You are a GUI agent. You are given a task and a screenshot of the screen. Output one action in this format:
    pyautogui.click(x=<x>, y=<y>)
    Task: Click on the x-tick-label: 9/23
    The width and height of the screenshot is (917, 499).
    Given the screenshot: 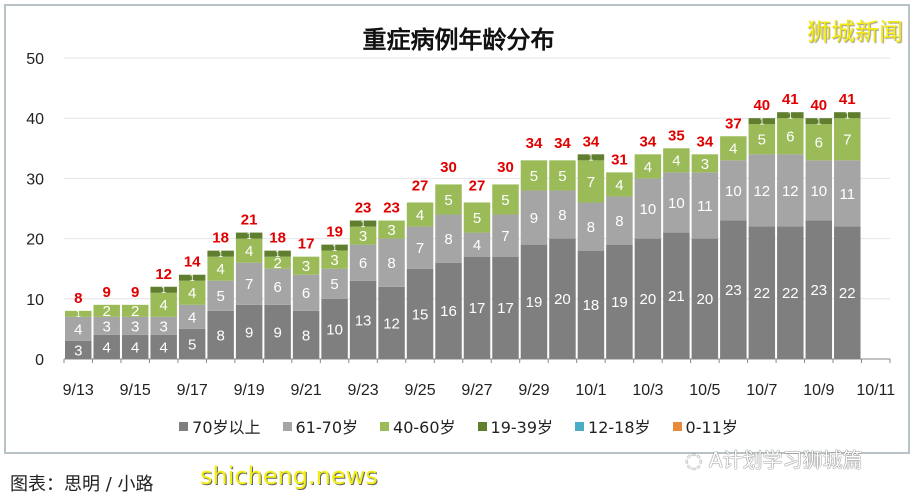 What is the action you would take?
    pyautogui.click(x=362, y=390)
    